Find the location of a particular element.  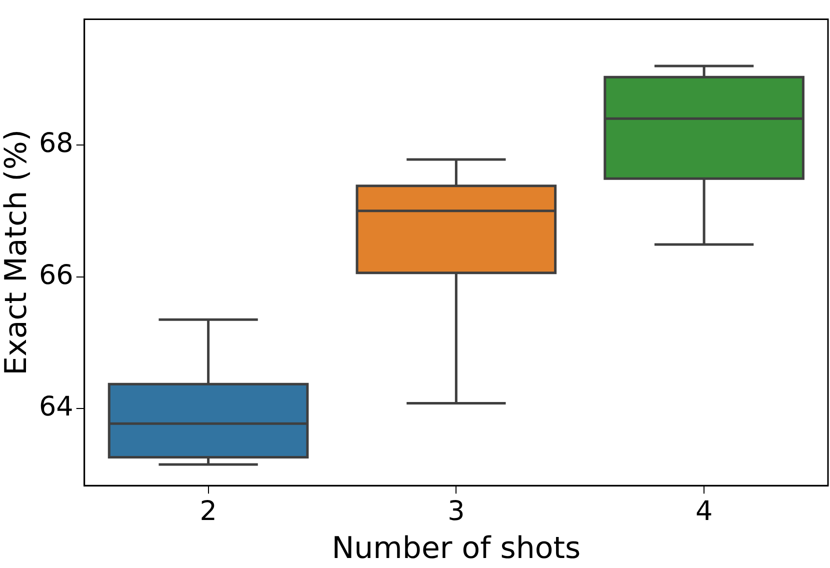

x-tick-label: 3 is located at coordinates (456, 511).